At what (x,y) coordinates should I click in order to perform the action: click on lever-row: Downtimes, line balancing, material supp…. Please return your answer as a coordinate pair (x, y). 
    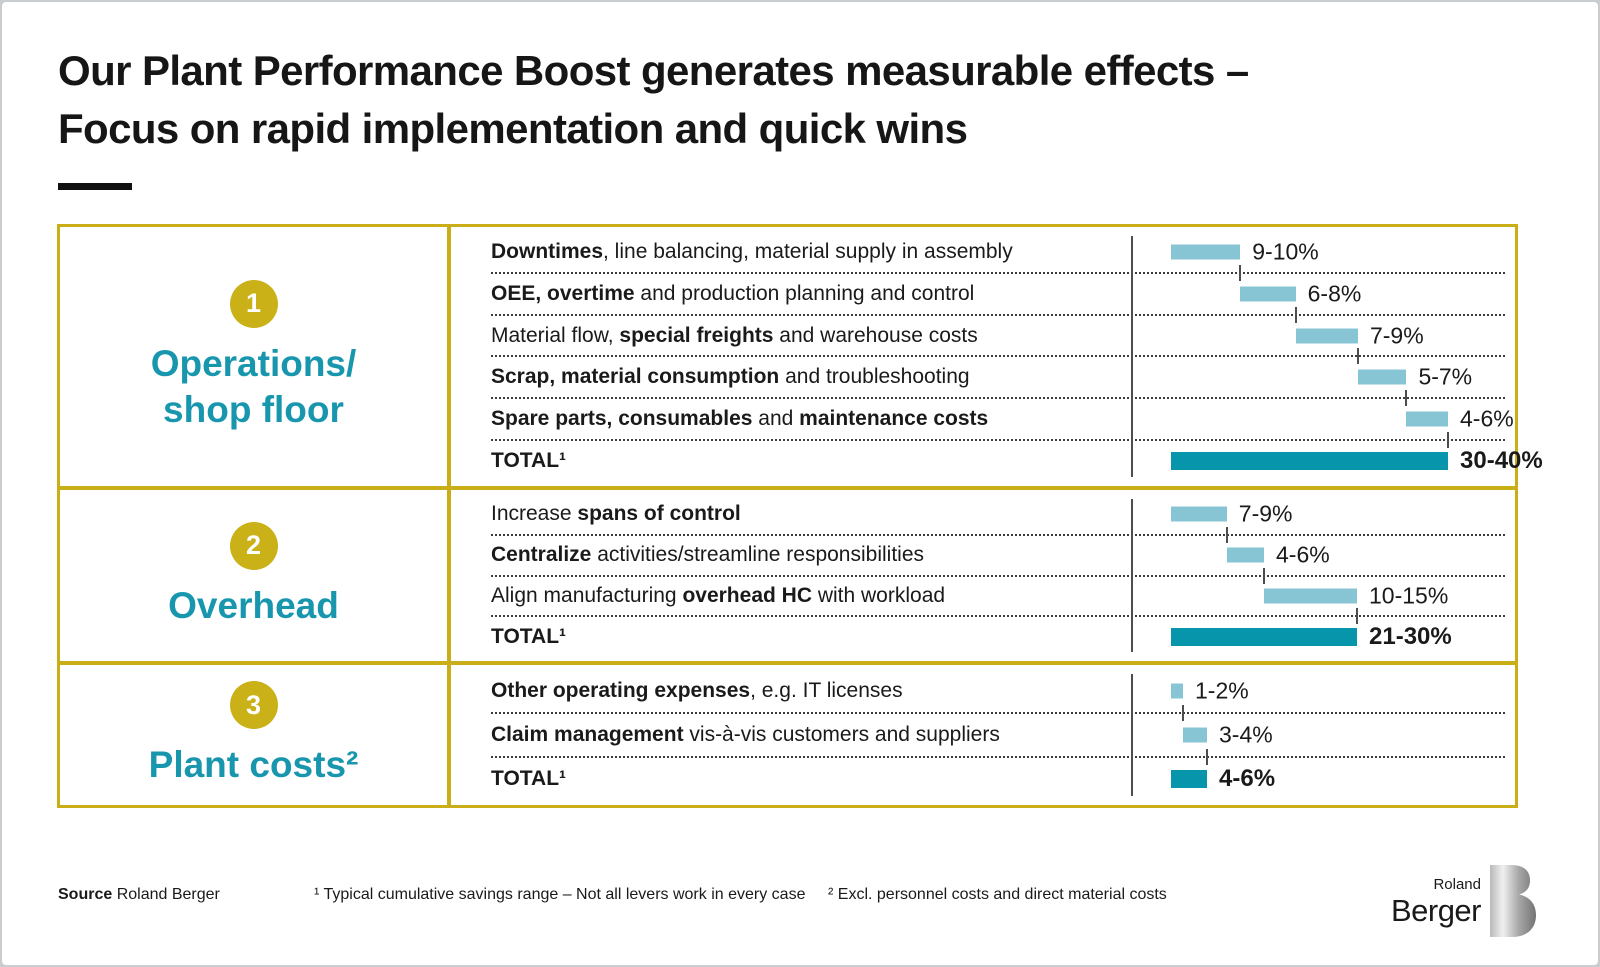
    Looking at the image, I should click on (998, 256).